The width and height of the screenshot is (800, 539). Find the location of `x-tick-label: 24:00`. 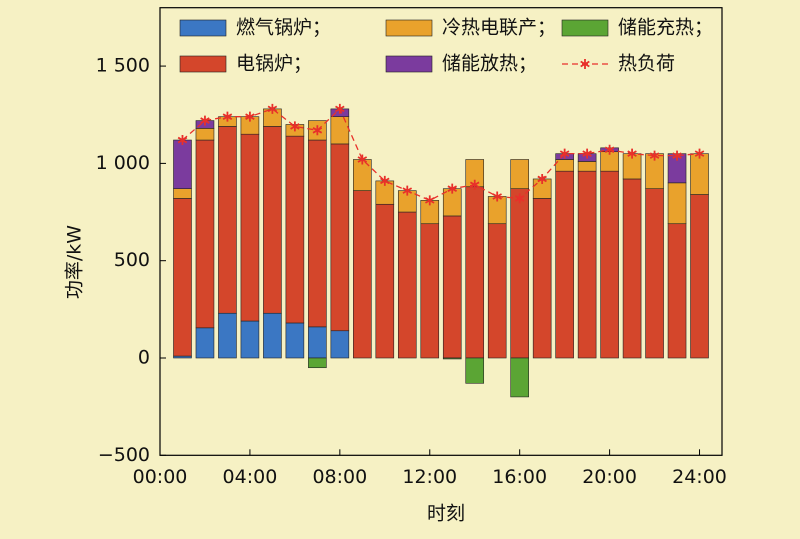

x-tick-label: 24:00 is located at coordinates (699, 477).